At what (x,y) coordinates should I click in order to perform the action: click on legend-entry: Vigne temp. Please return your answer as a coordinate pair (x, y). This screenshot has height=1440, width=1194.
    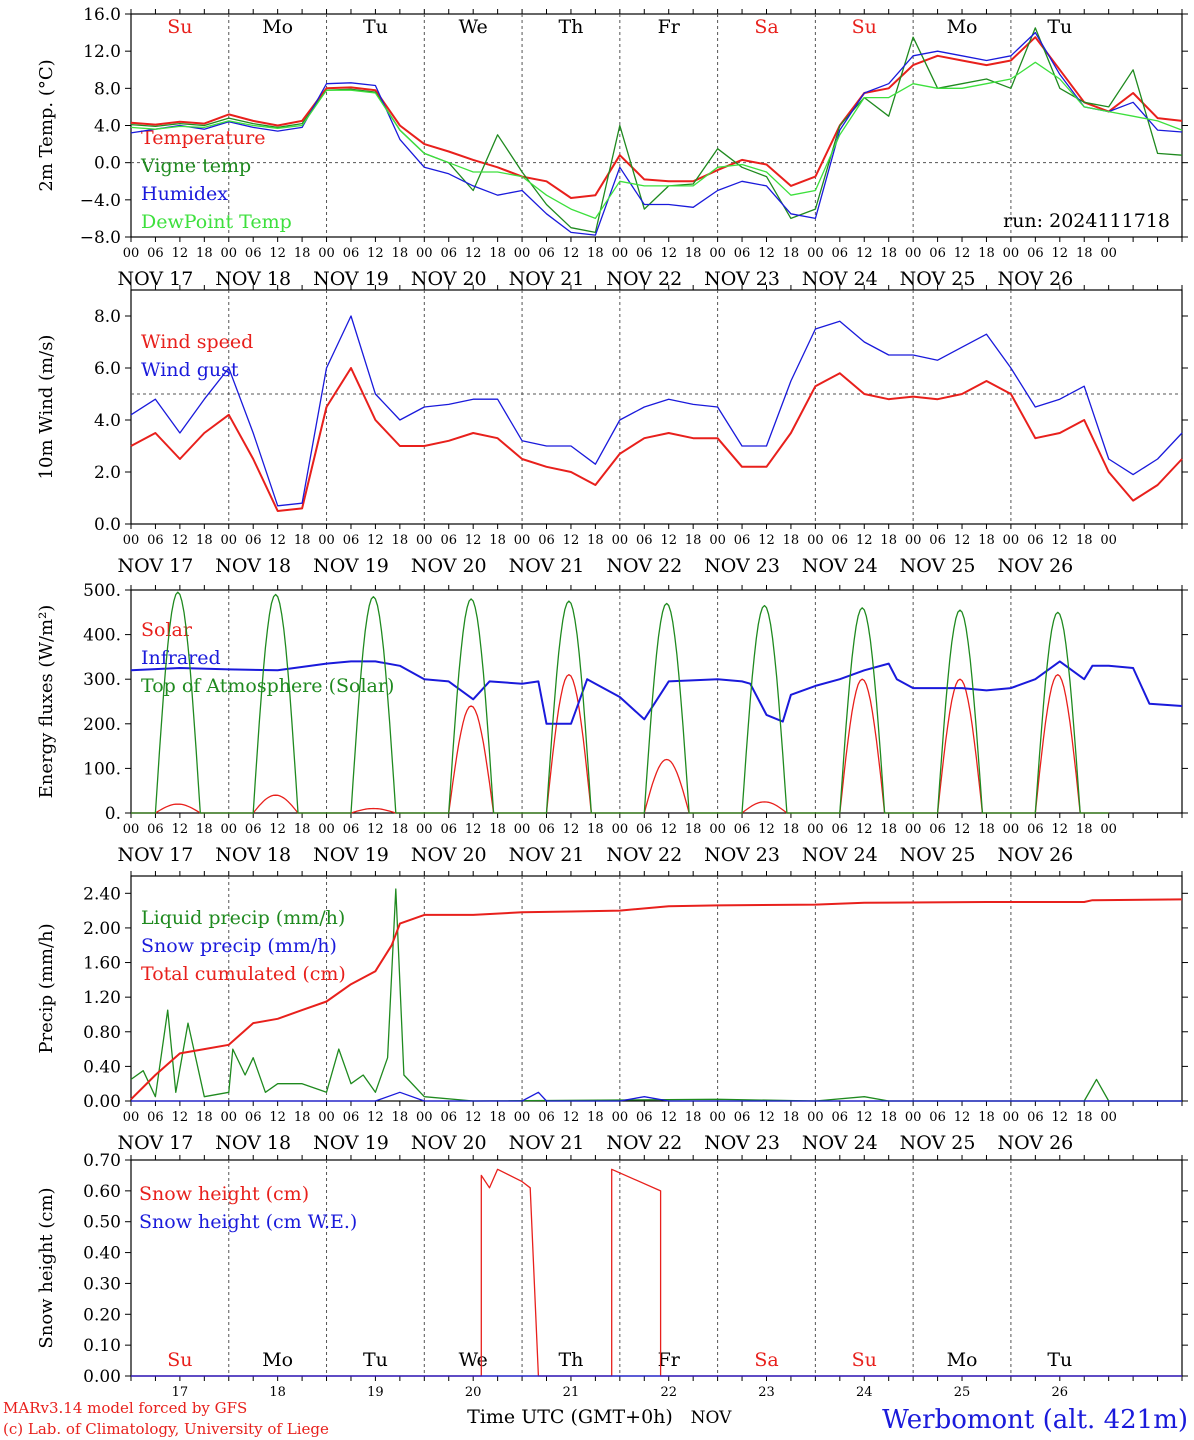
    Looking at the image, I should click on (195, 166).